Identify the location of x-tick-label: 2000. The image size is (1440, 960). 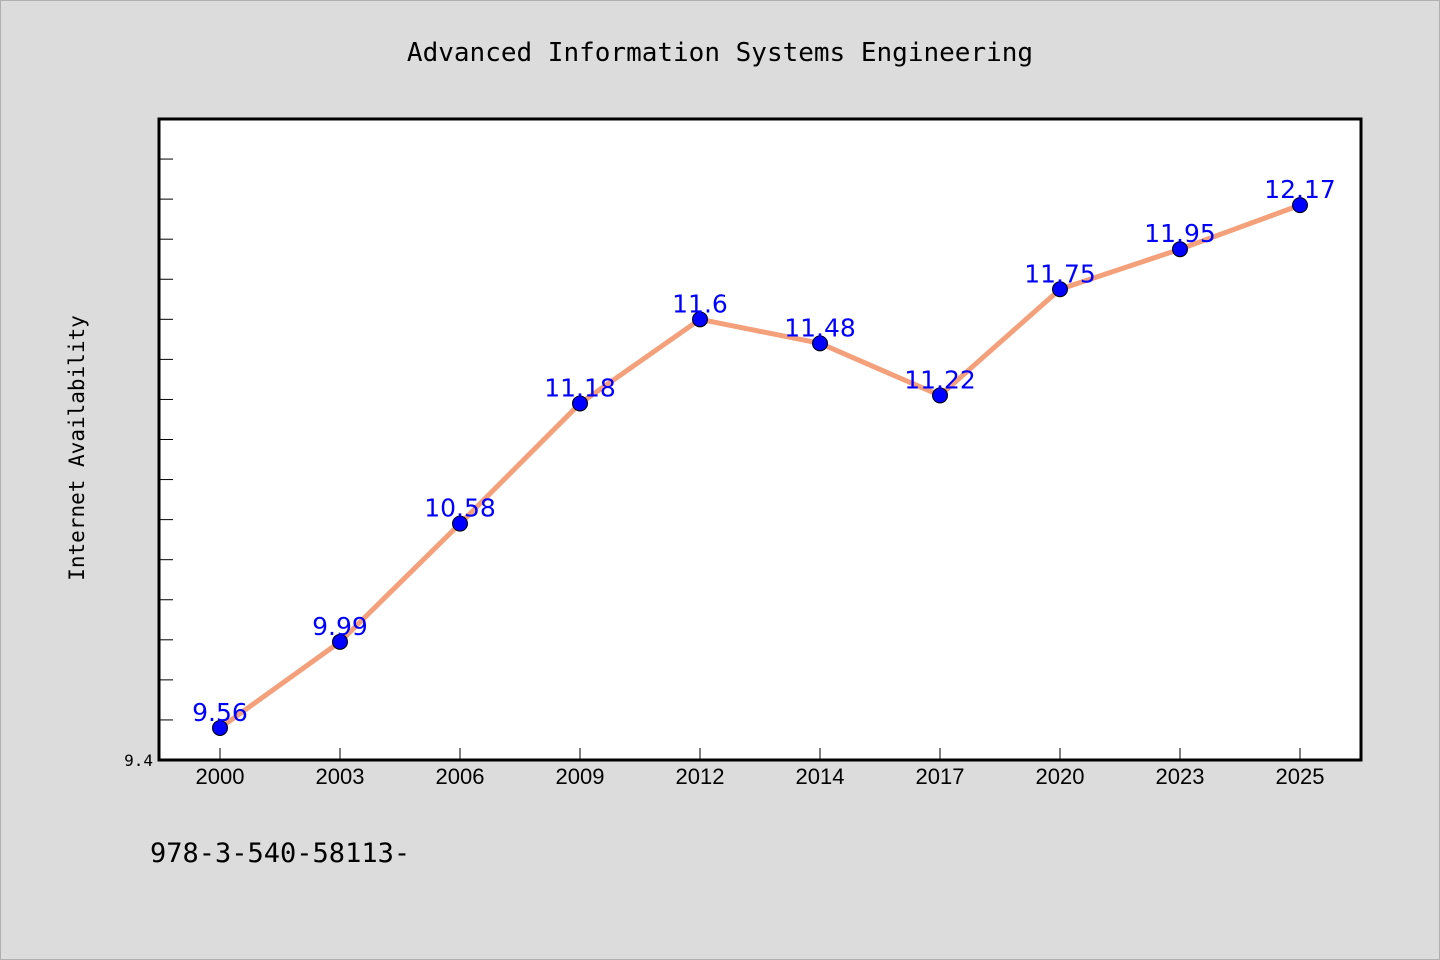
(220, 776).